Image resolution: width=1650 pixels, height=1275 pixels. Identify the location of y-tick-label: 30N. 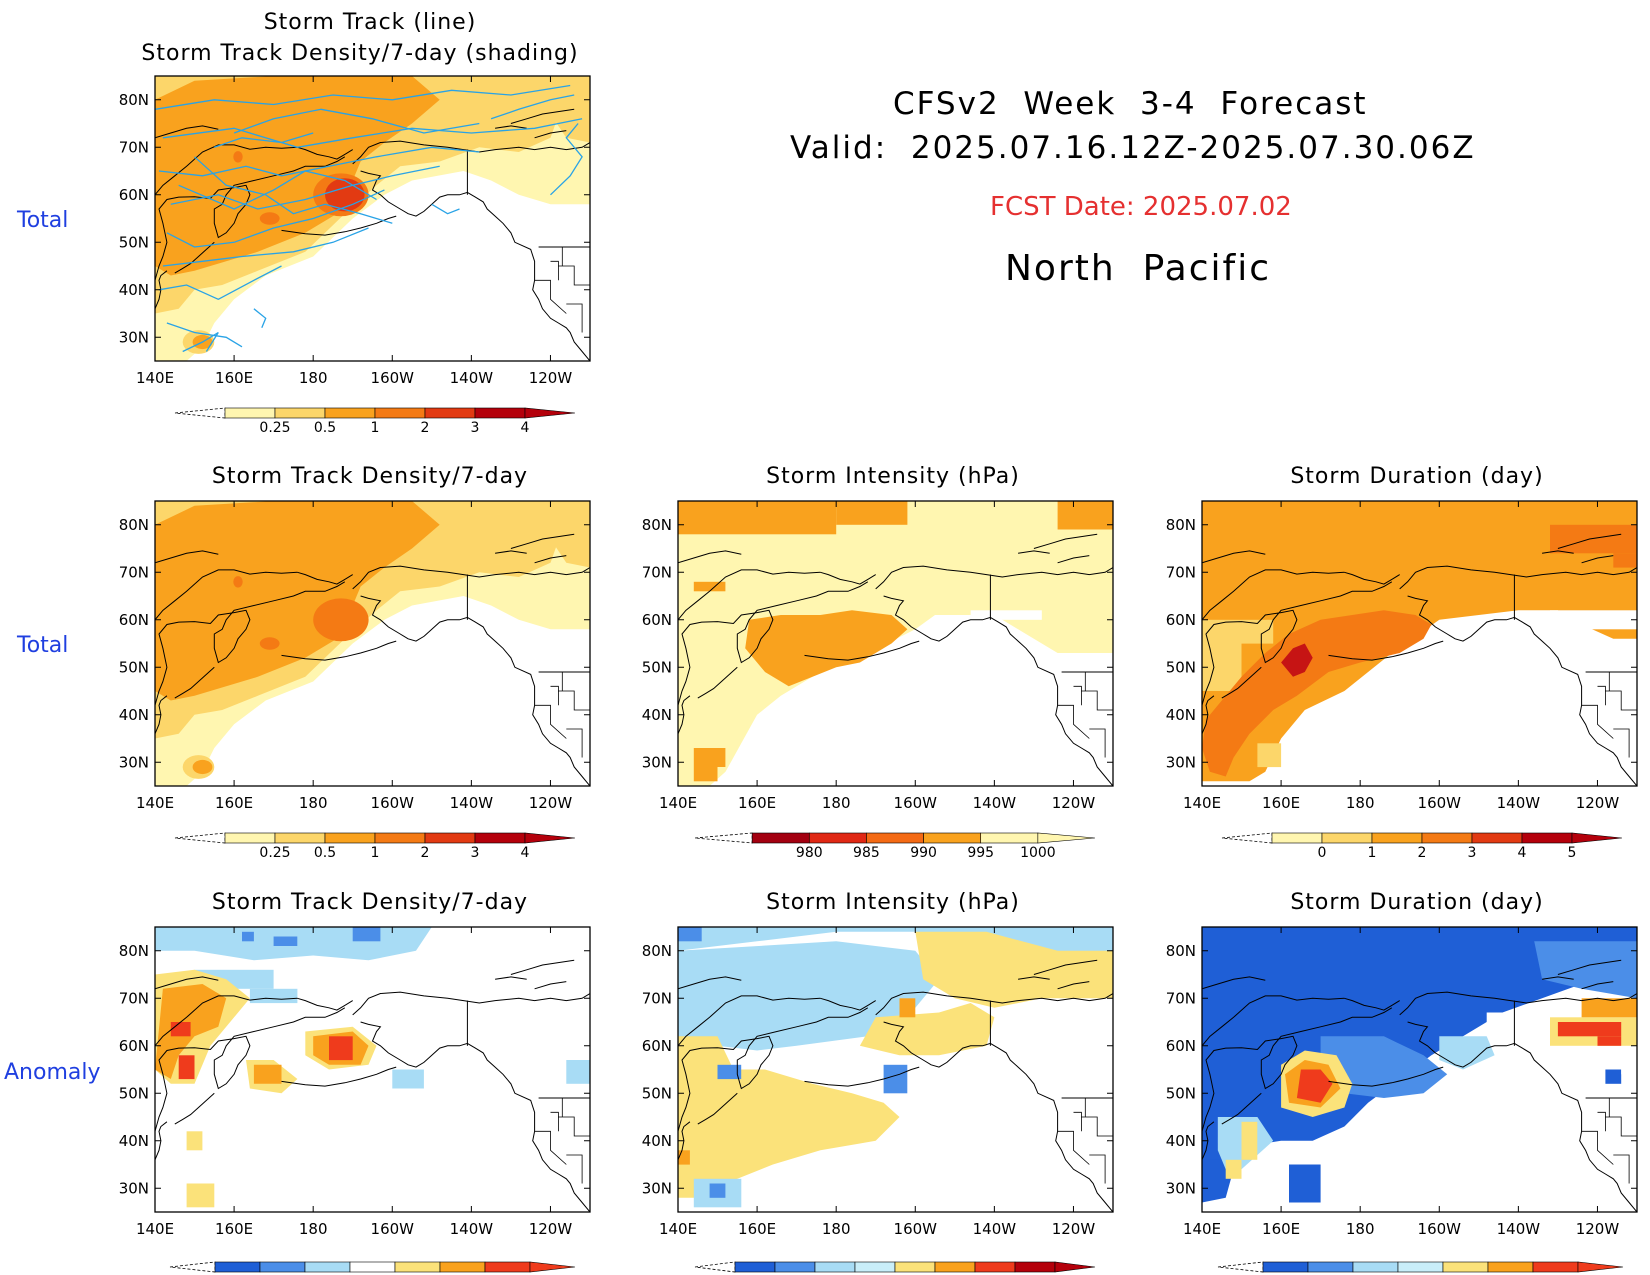
(657, 762).